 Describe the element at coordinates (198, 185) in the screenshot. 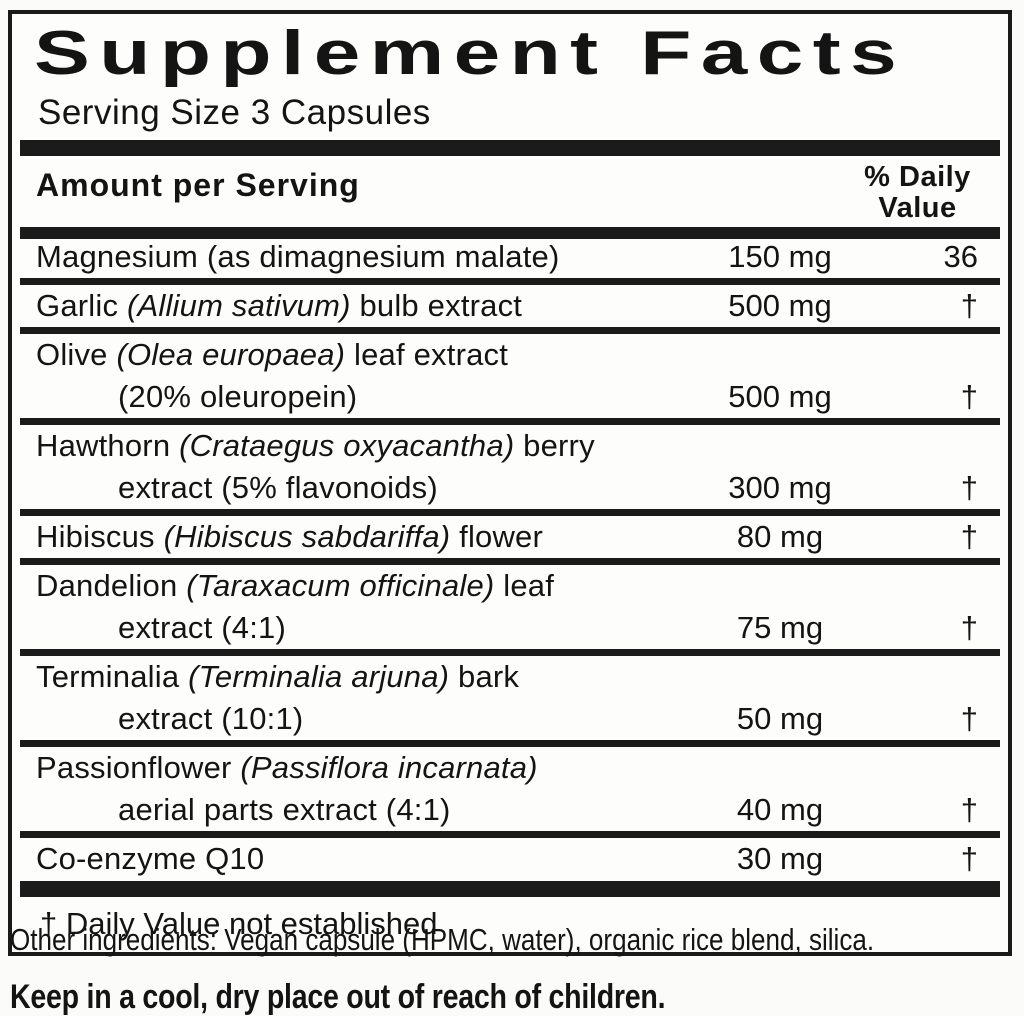

I see `amount-per-serving-header: Amount per Serving` at that location.